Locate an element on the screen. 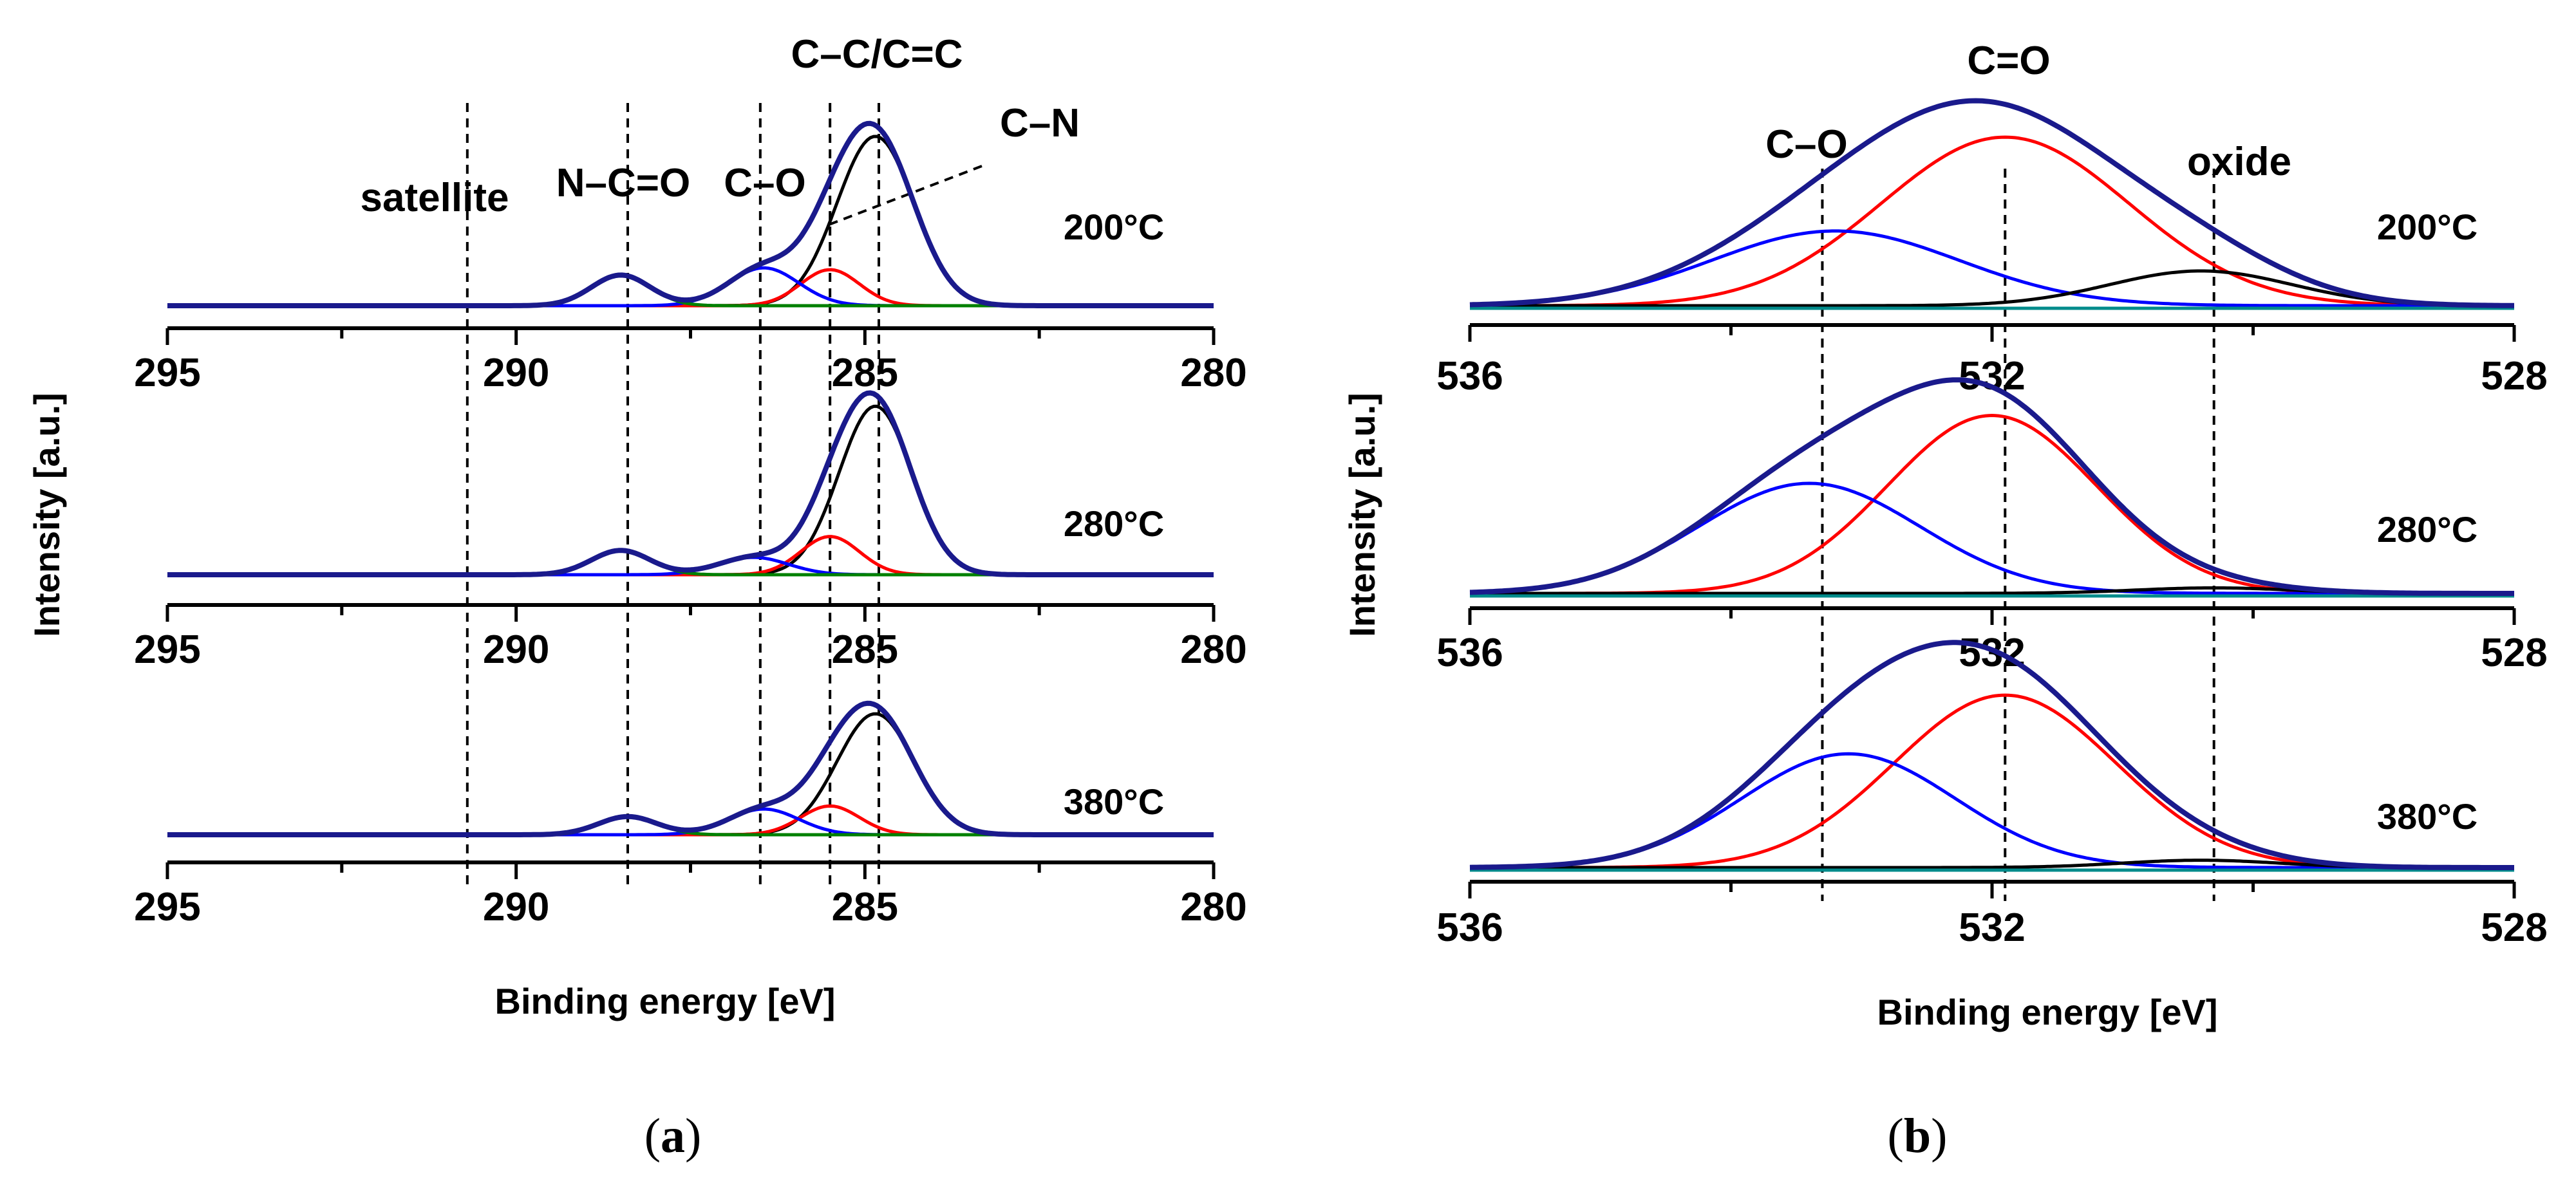  tick-label-a-0-1: 290 is located at coordinates (516, 373).